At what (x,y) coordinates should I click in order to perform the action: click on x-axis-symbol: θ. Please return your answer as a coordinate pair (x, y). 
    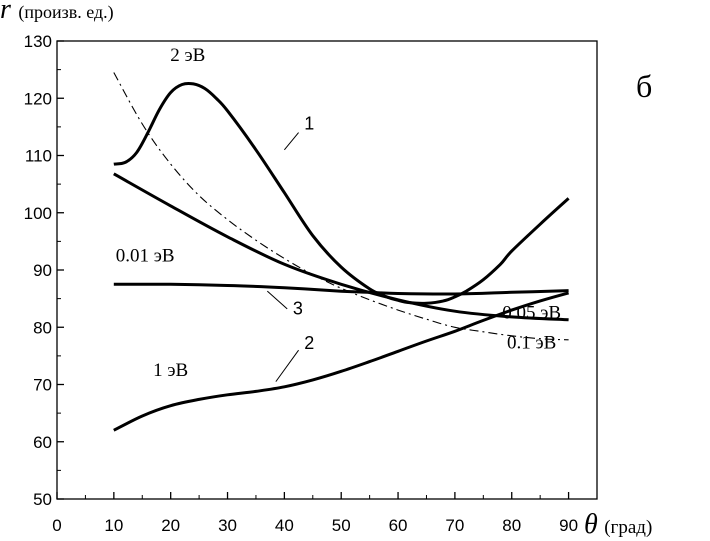
    Looking at the image, I should click on (591, 524).